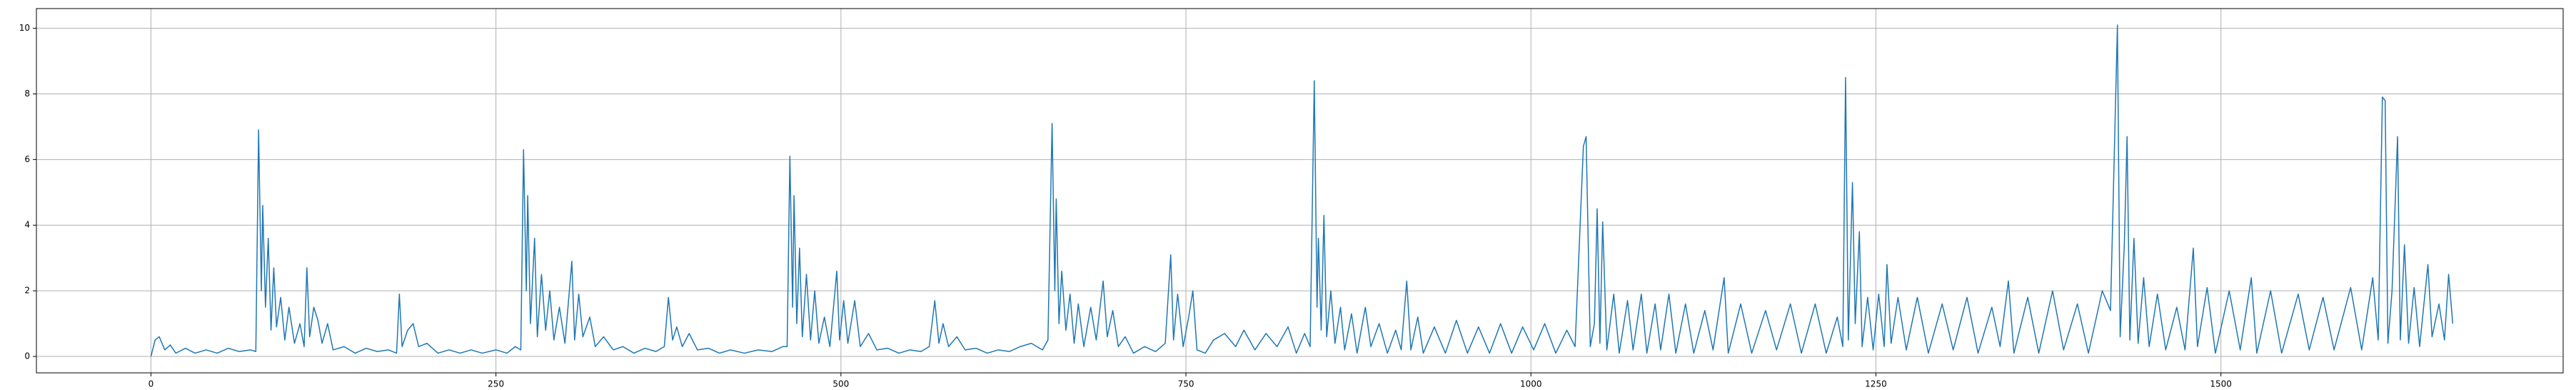 This screenshot has height=390, width=2576. What do you see at coordinates (1876, 384) in the screenshot?
I see `x-tick-label: 1250` at bounding box center [1876, 384].